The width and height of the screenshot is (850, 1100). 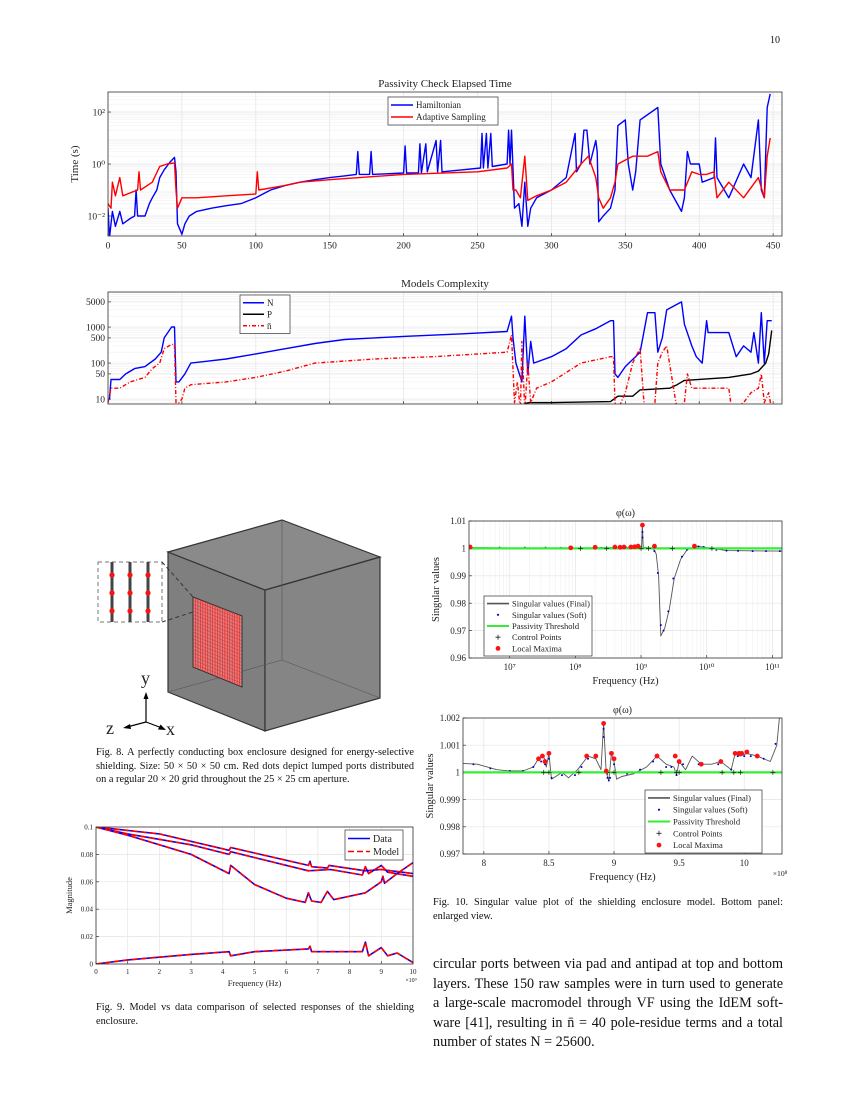 I want to click on x-tick-label: 8, so click(x=350, y=972).